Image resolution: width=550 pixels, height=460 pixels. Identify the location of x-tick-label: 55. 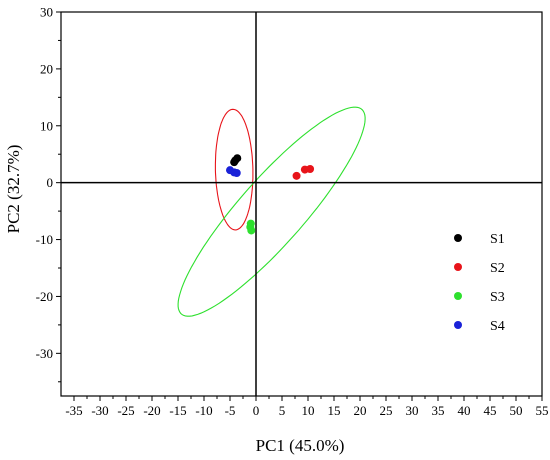
(542, 410).